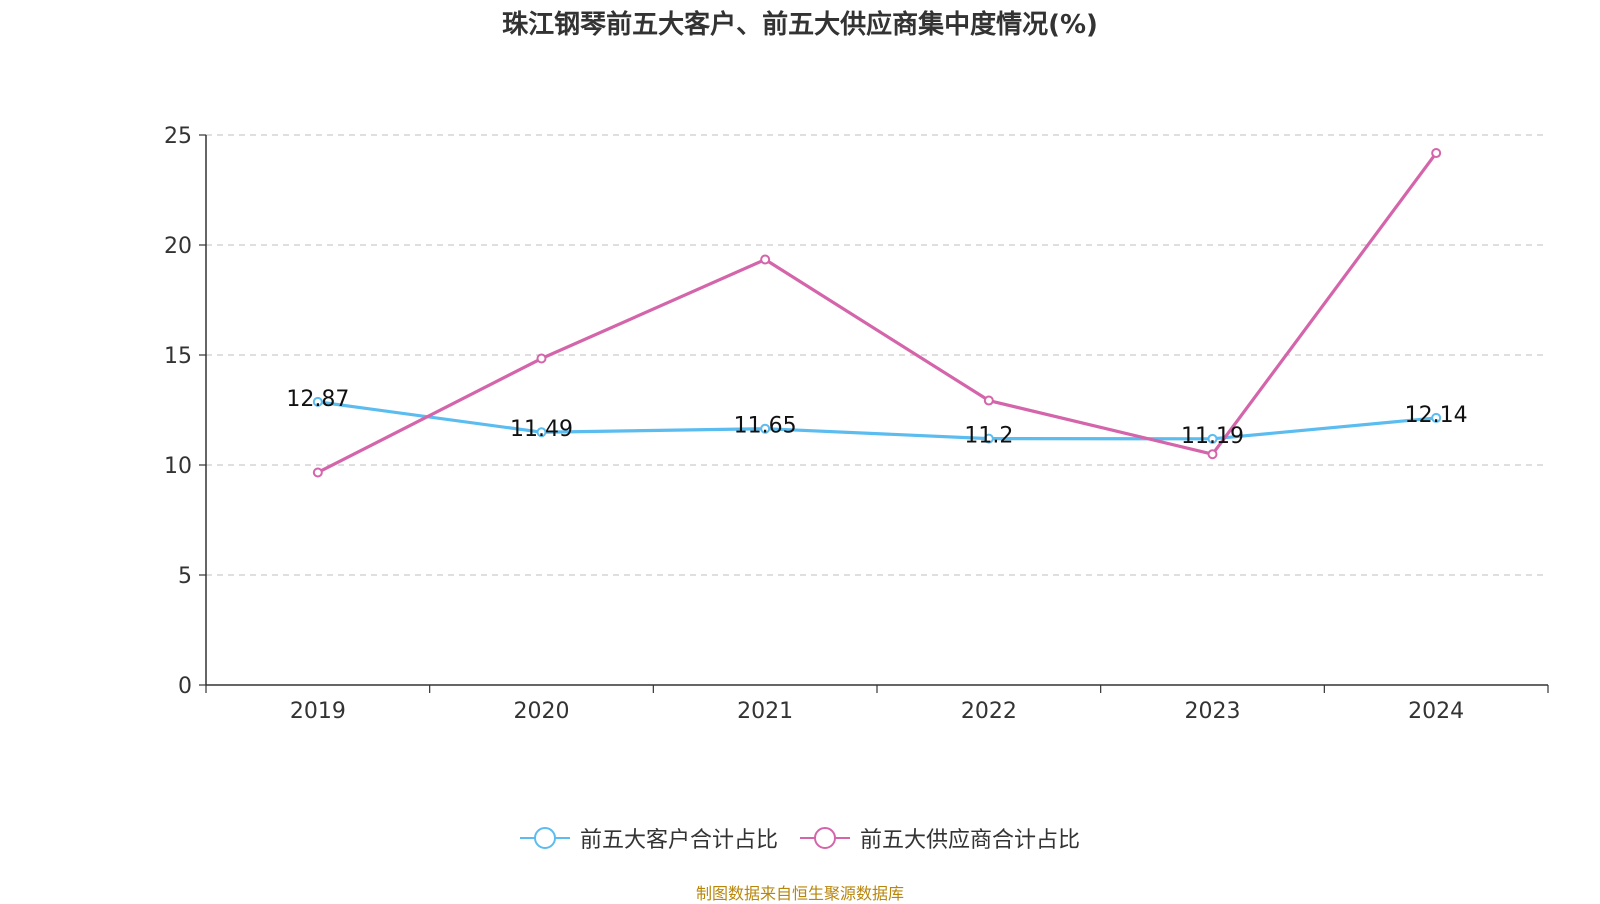 Image resolution: width=1600 pixels, height=904 pixels. What do you see at coordinates (800, 25) in the screenshot?
I see `chart-title: 珠江钢琴前五大客户、前五大供应商集中度情况(%)` at bounding box center [800, 25].